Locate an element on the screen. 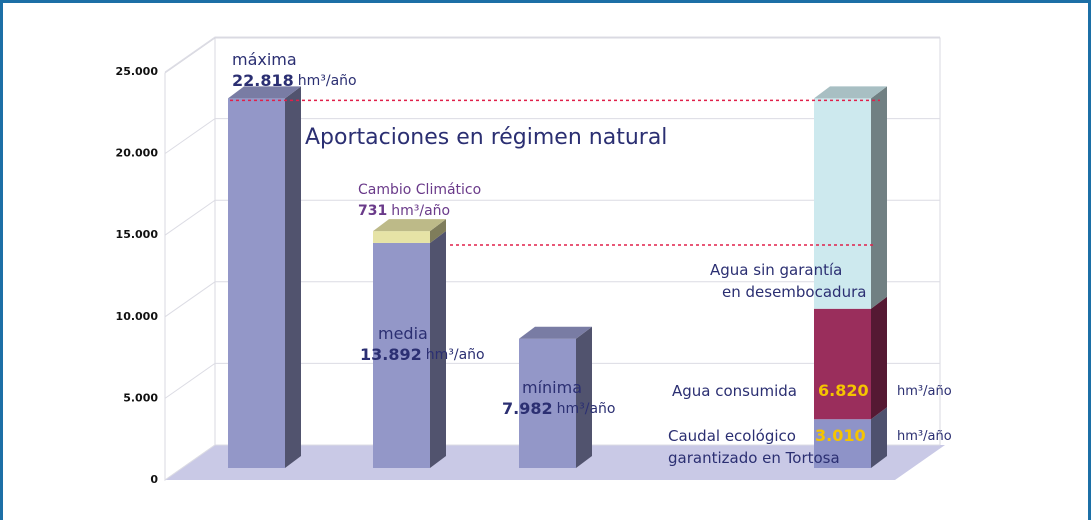 This screenshot has width=1091, height=520. label-part: Agua sin garantía is located at coordinates (776, 270).